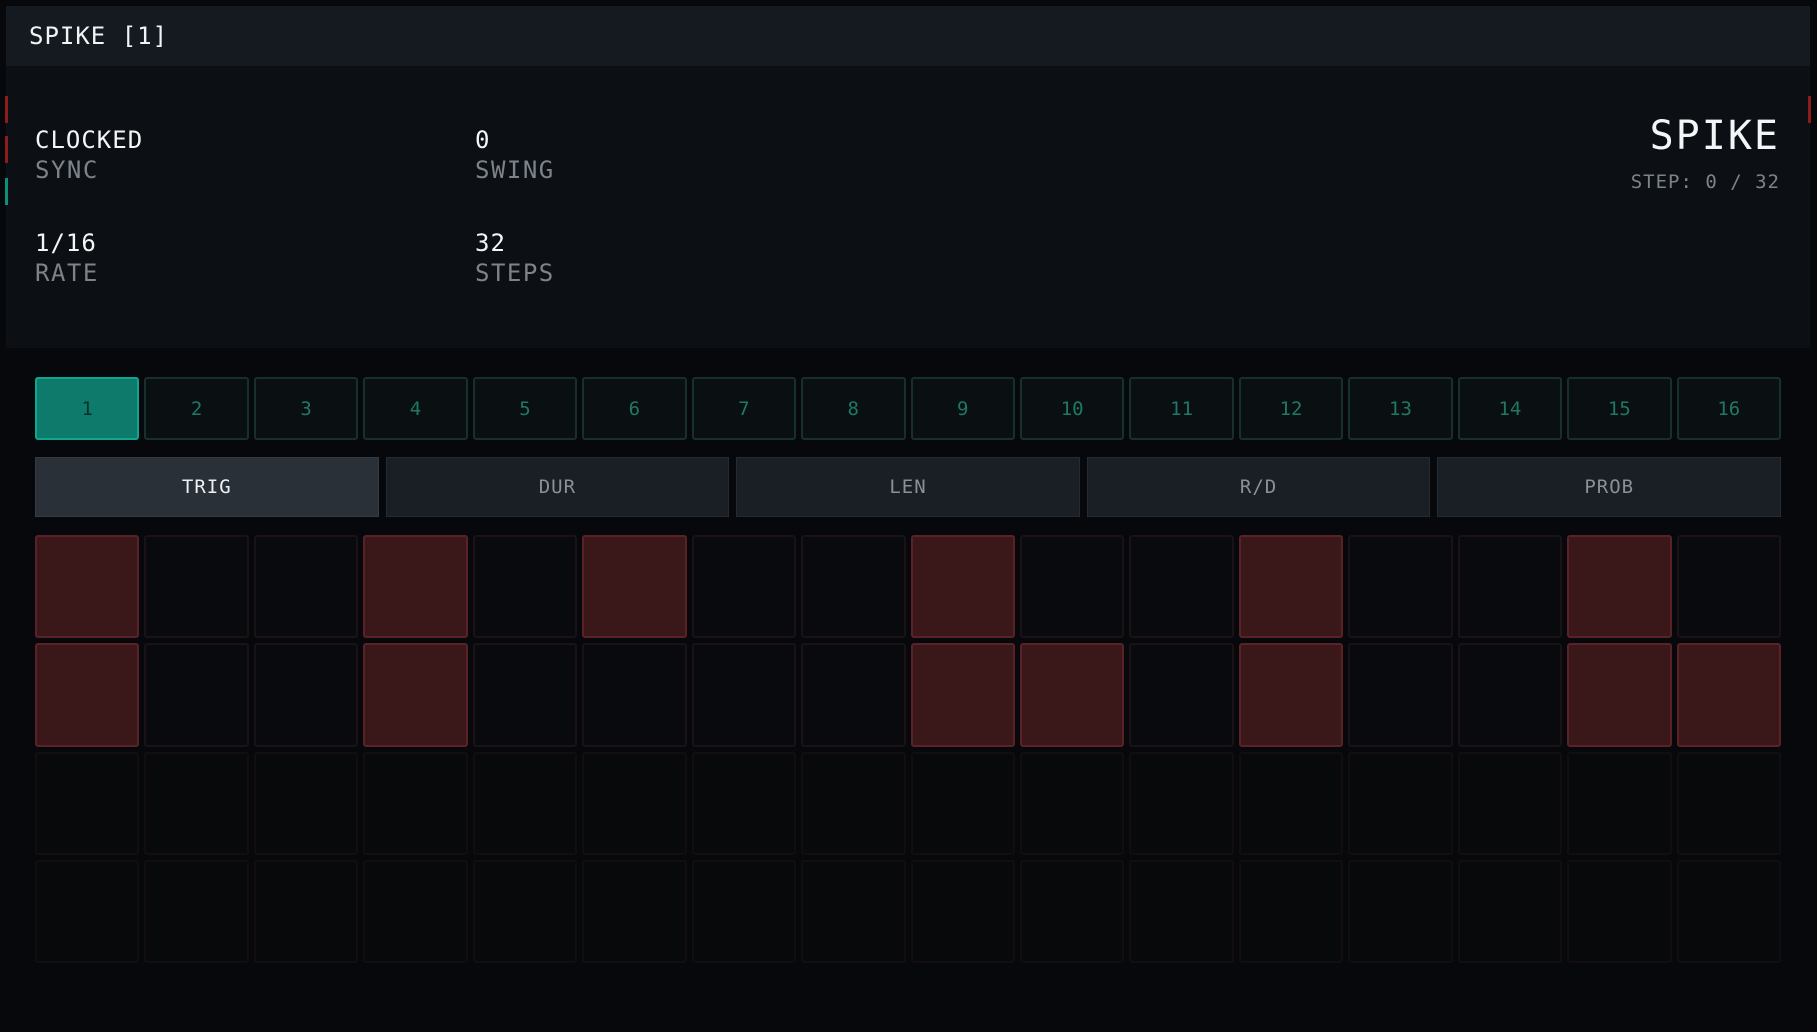 This screenshot has width=1817, height=1032. Describe the element at coordinates (634, 408) in the screenshot. I see `step-page-button: 6` at that location.